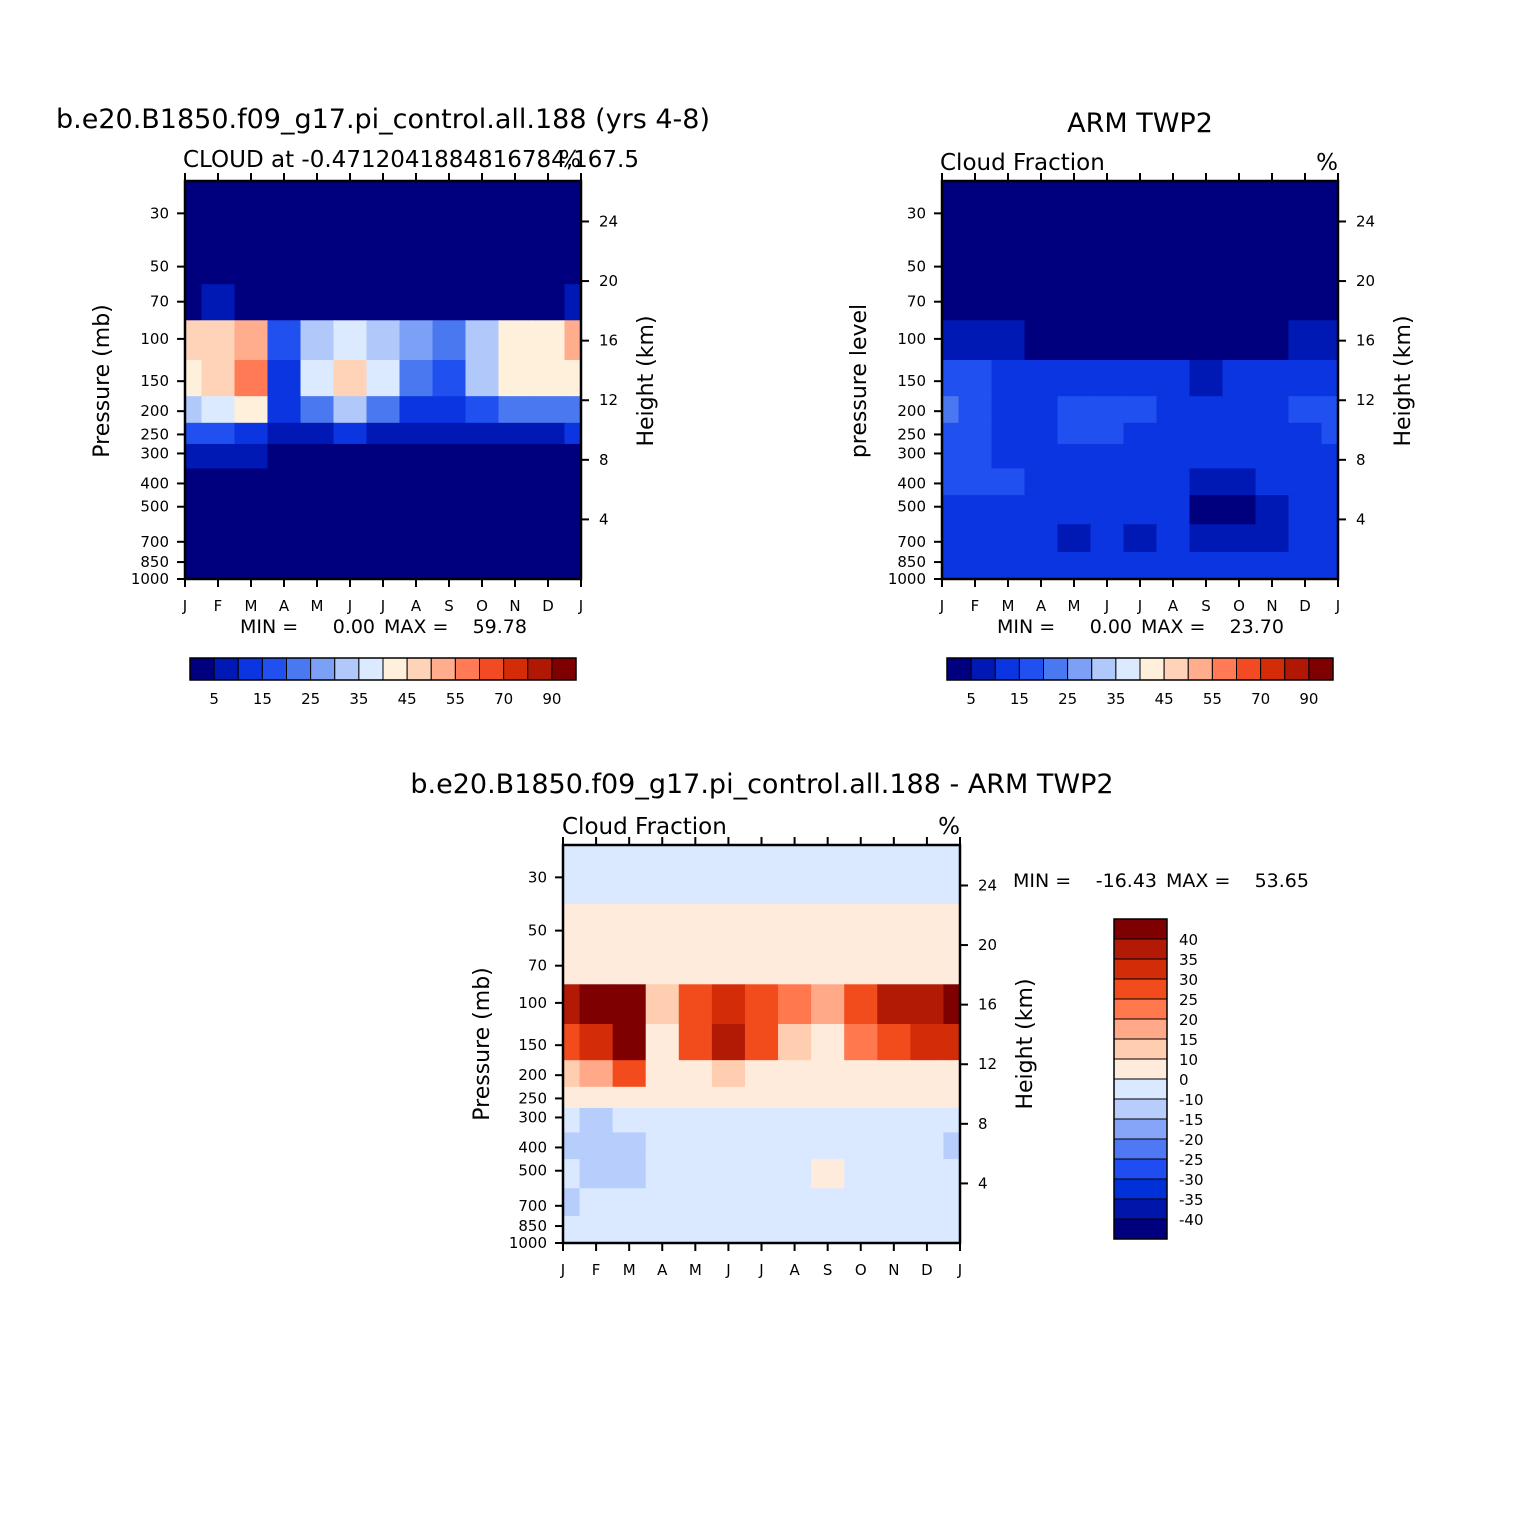 The image size is (1524, 1524). Describe the element at coordinates (537, 931) in the screenshot. I see `y-tick-label: 50` at that location.